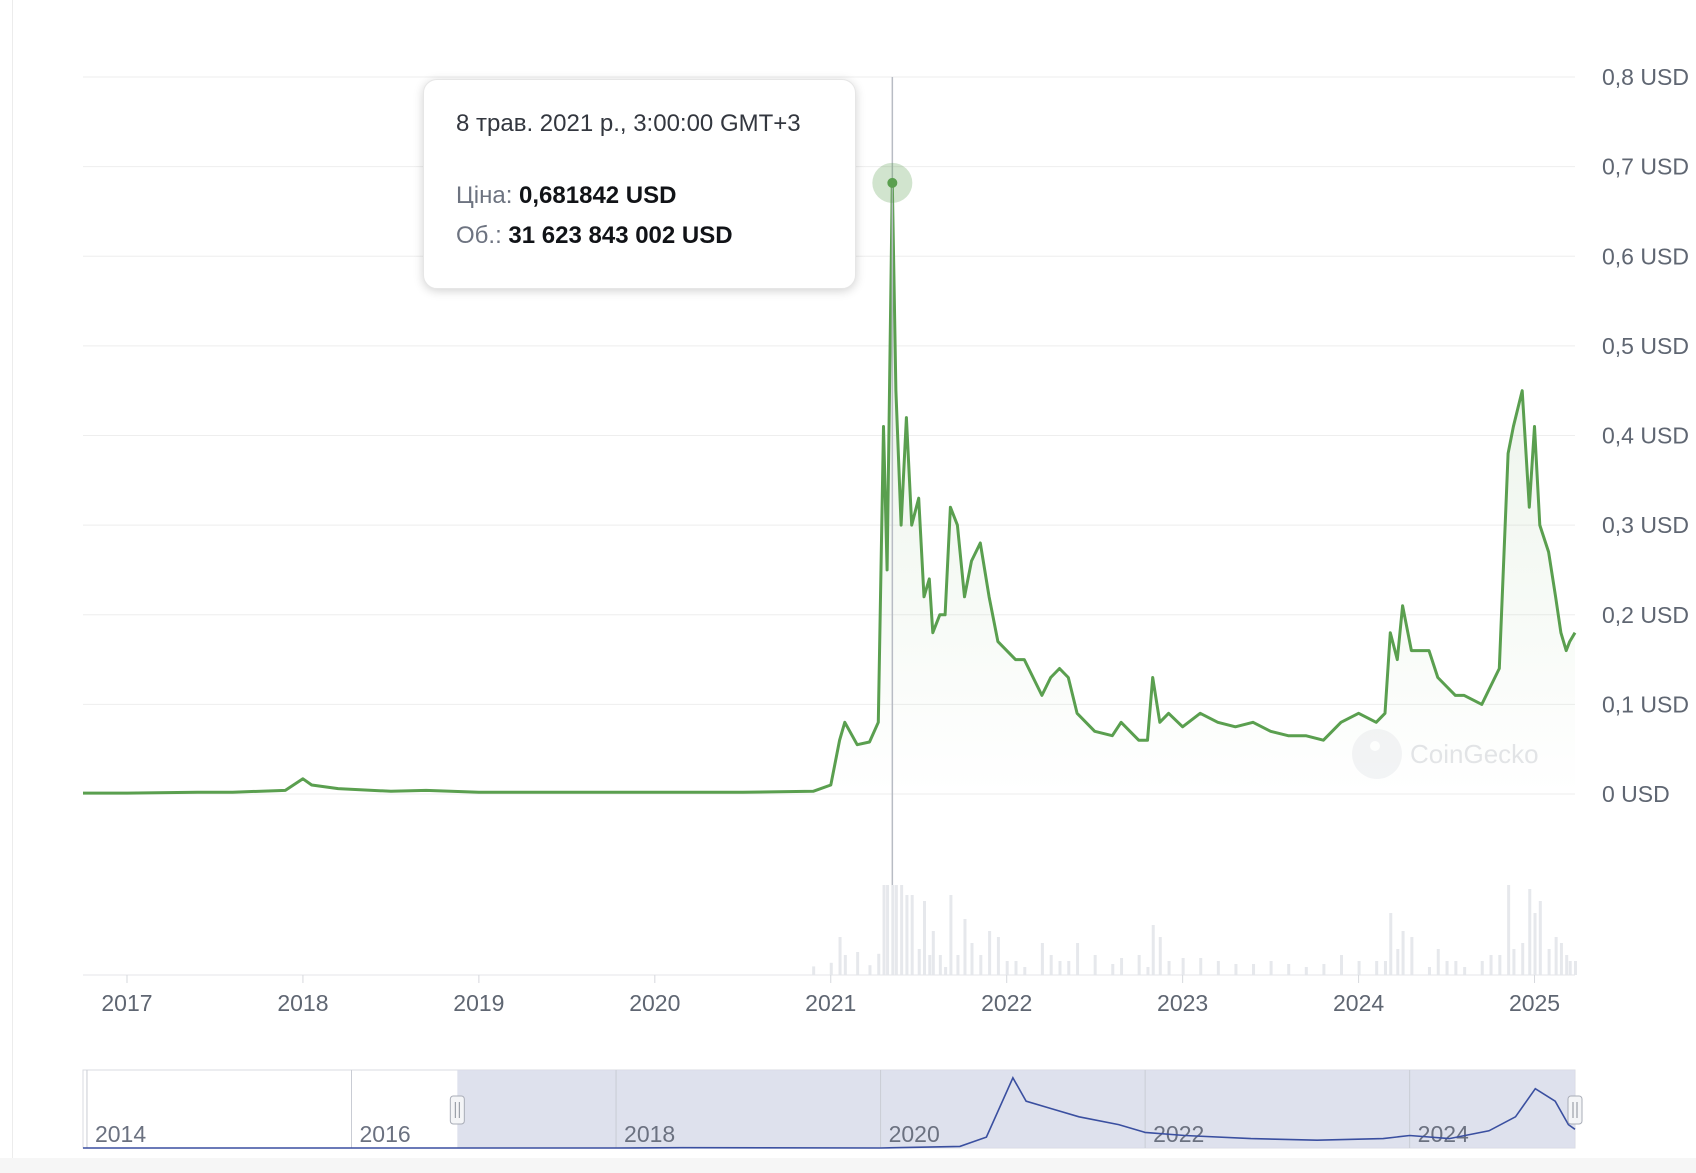 This screenshot has width=1696, height=1173. What do you see at coordinates (1636, 794) in the screenshot?
I see `y-tick-label: 0 USD` at bounding box center [1636, 794].